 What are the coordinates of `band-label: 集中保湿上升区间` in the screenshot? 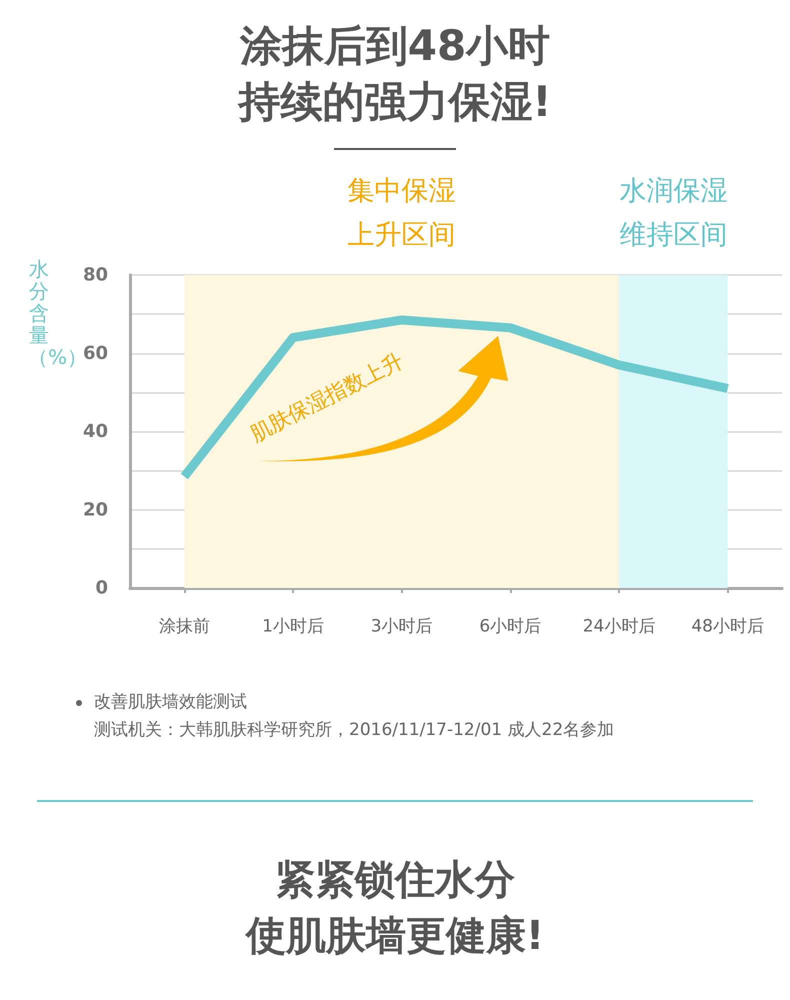 It's located at (402, 213).